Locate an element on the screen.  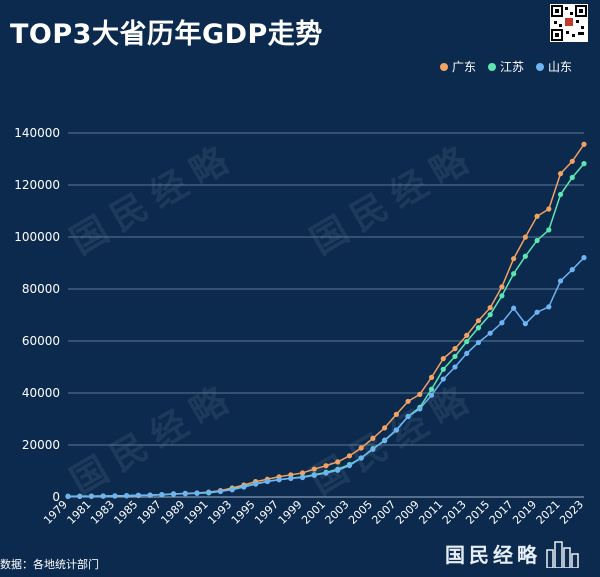
legend-item-shandong: 山东 is located at coordinates (554, 66).